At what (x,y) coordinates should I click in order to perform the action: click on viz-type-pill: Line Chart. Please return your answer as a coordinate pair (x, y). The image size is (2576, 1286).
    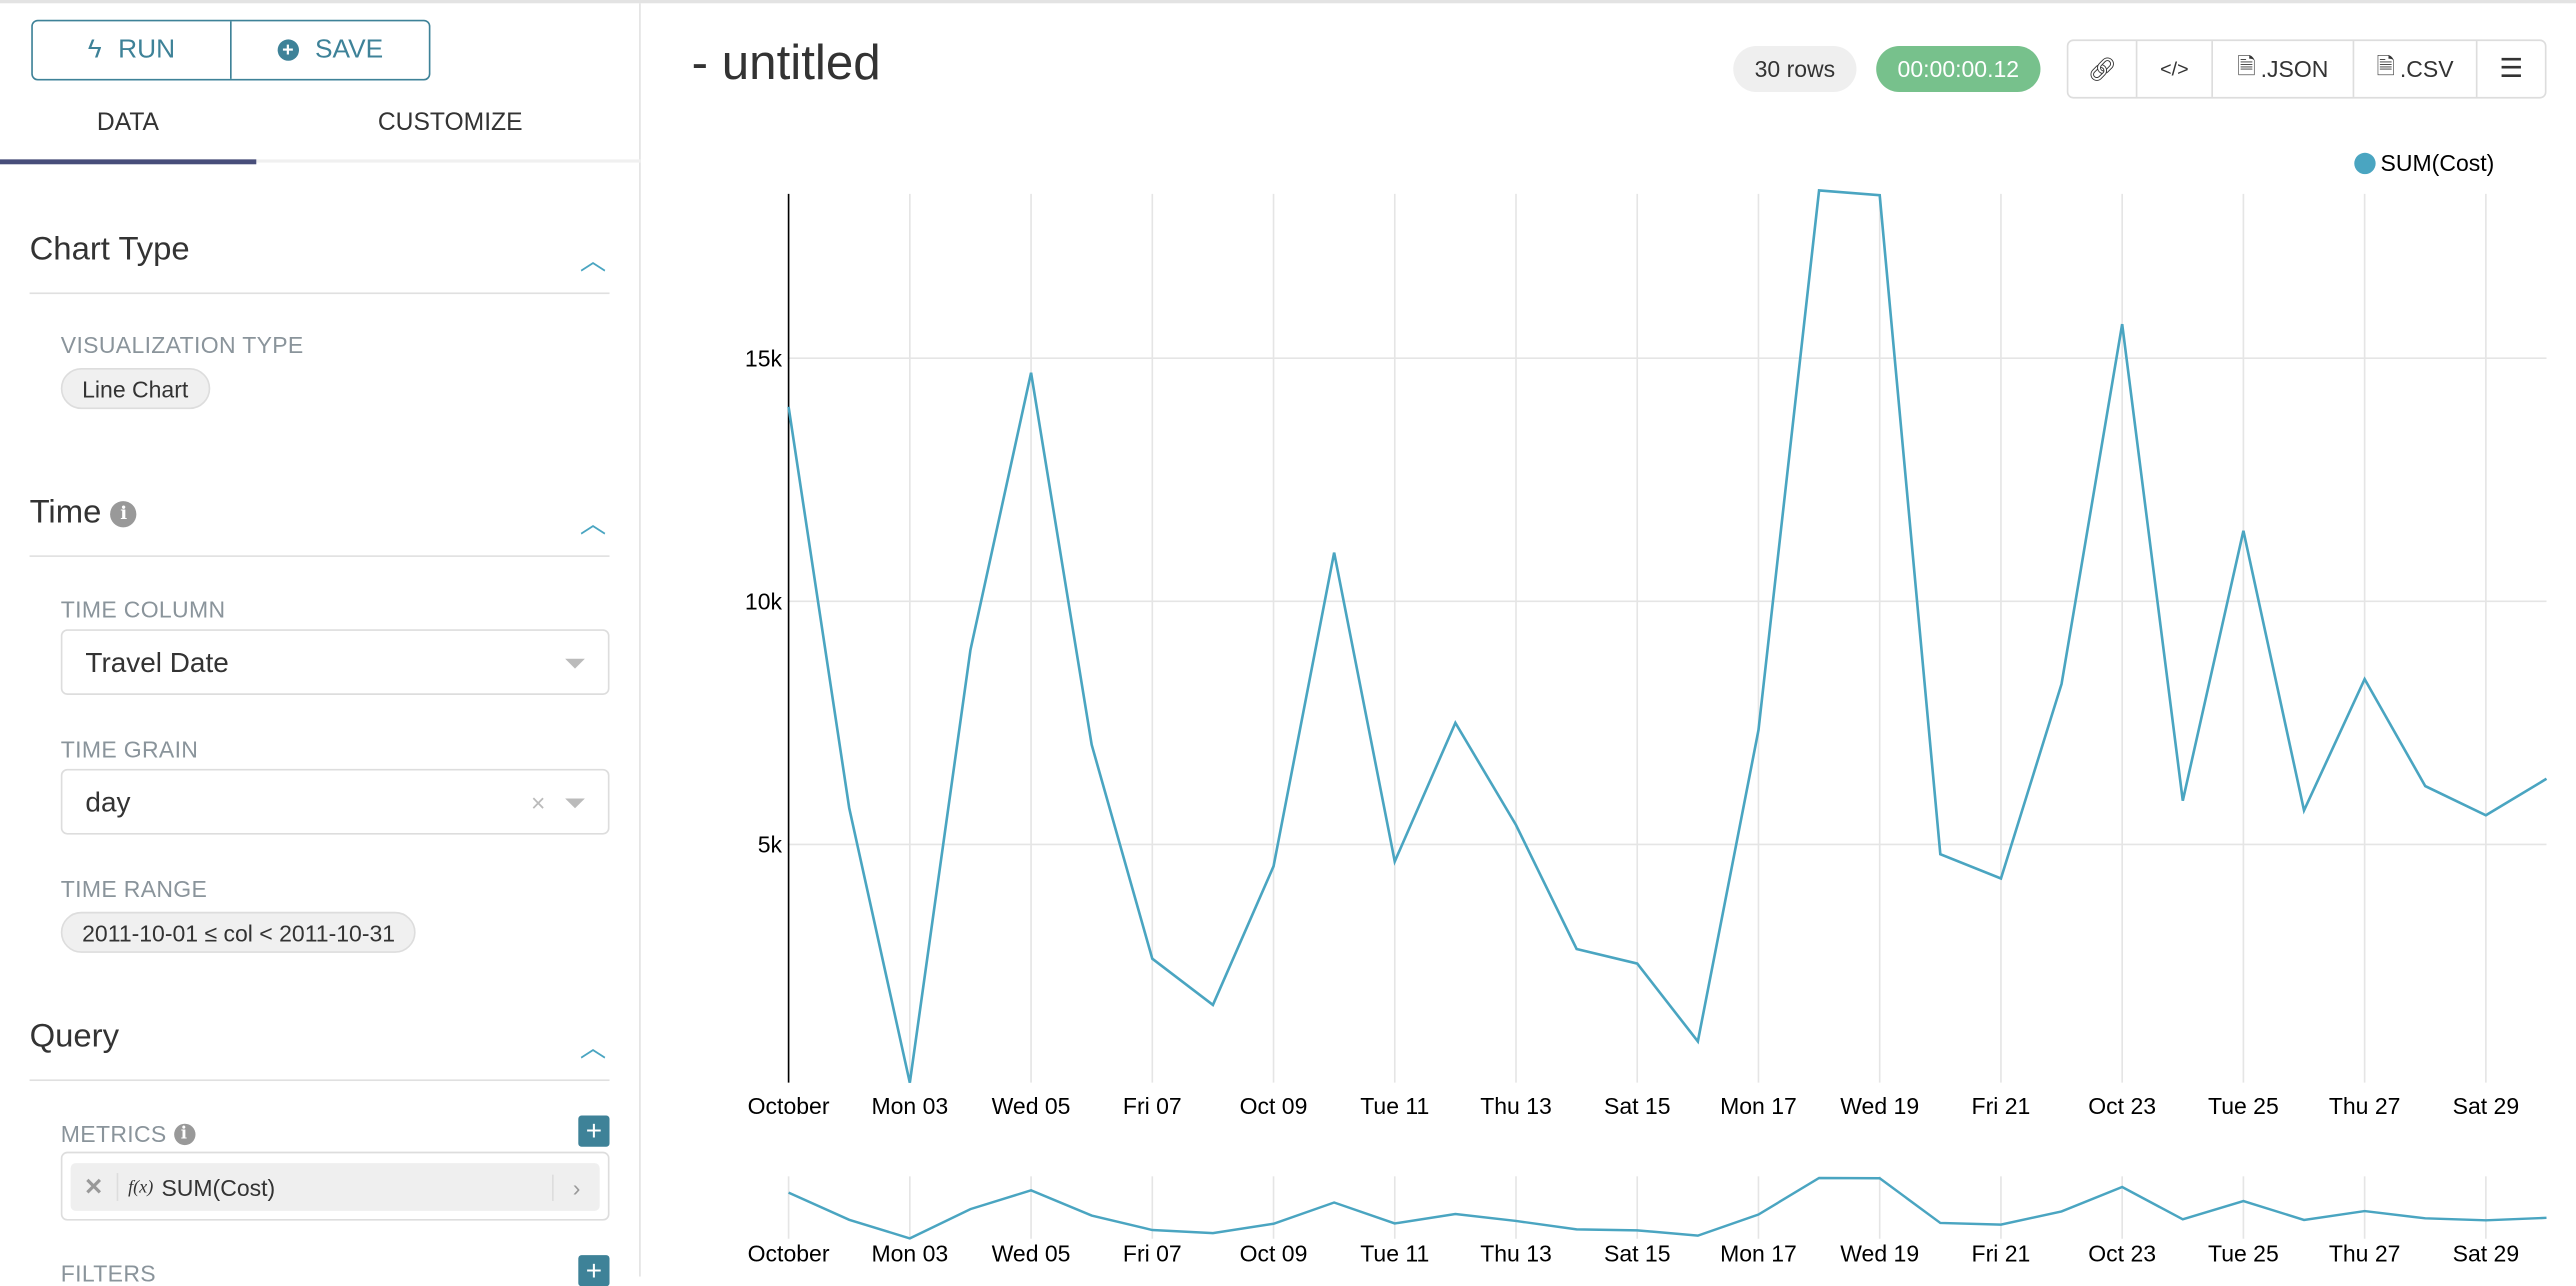
    Looking at the image, I should click on (135, 389).